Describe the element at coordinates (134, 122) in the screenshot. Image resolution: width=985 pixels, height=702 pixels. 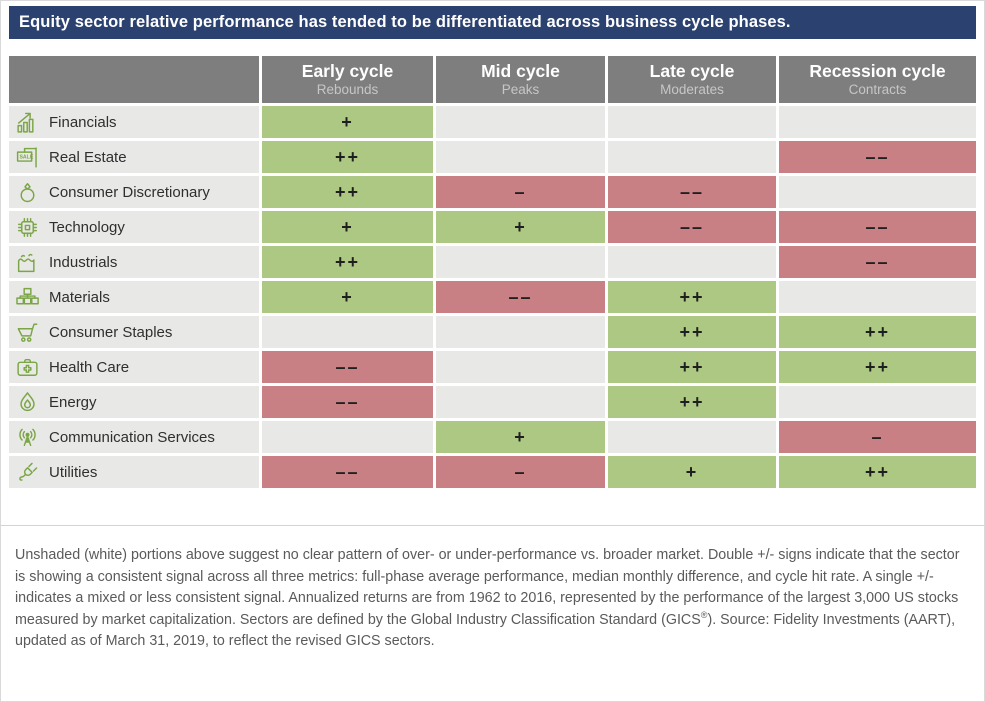
I see `sector-row-financials: Financials` at that location.